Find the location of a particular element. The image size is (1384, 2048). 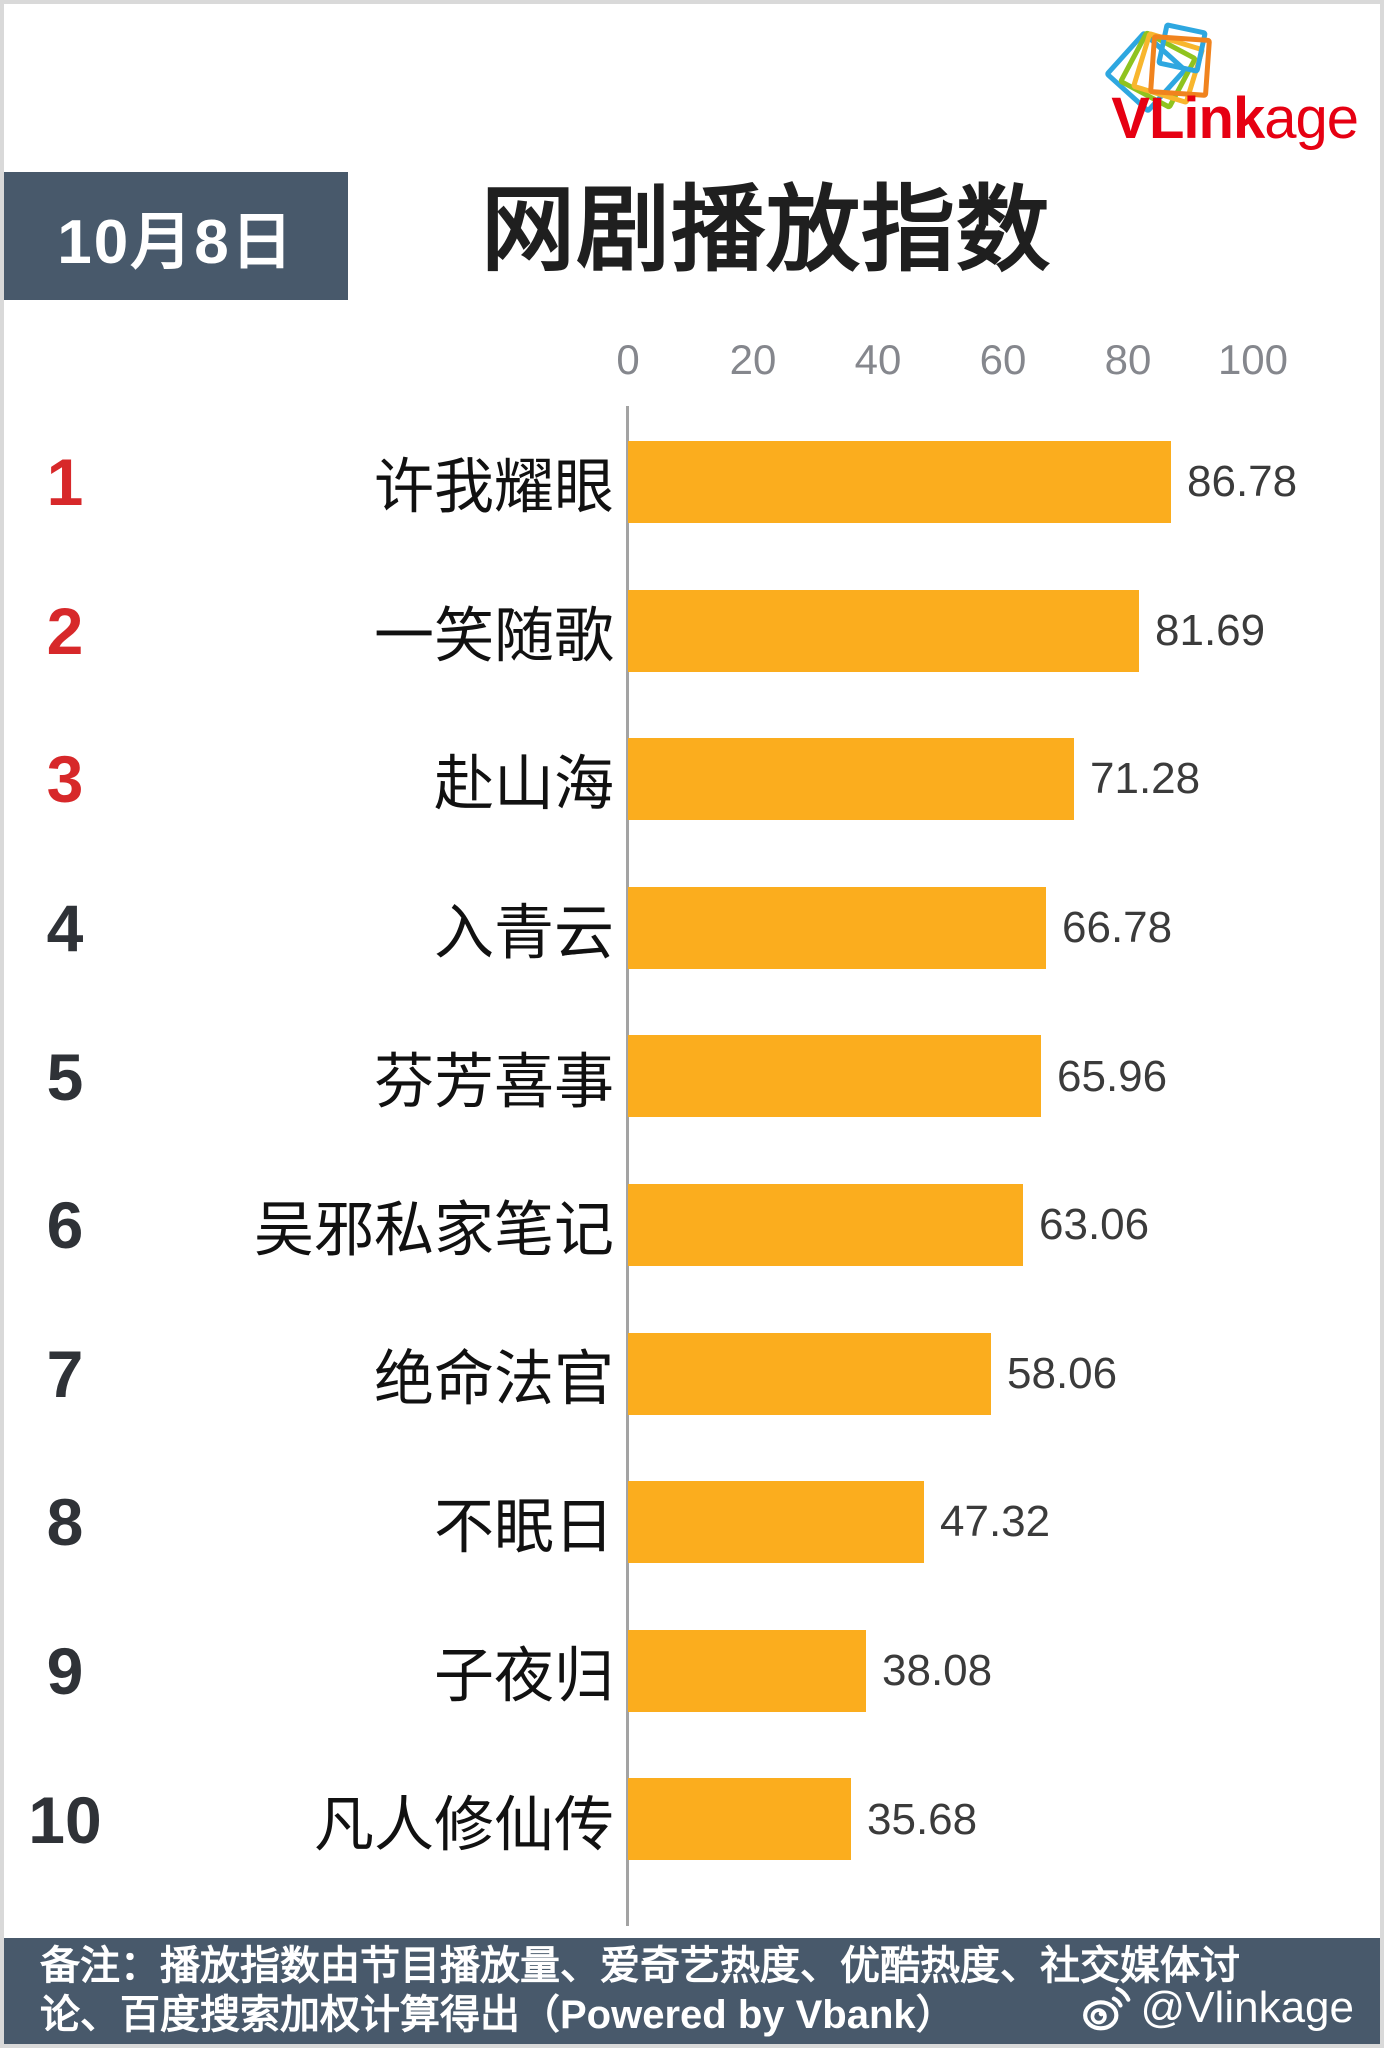

value-label: 38.08 is located at coordinates (937, 1671).